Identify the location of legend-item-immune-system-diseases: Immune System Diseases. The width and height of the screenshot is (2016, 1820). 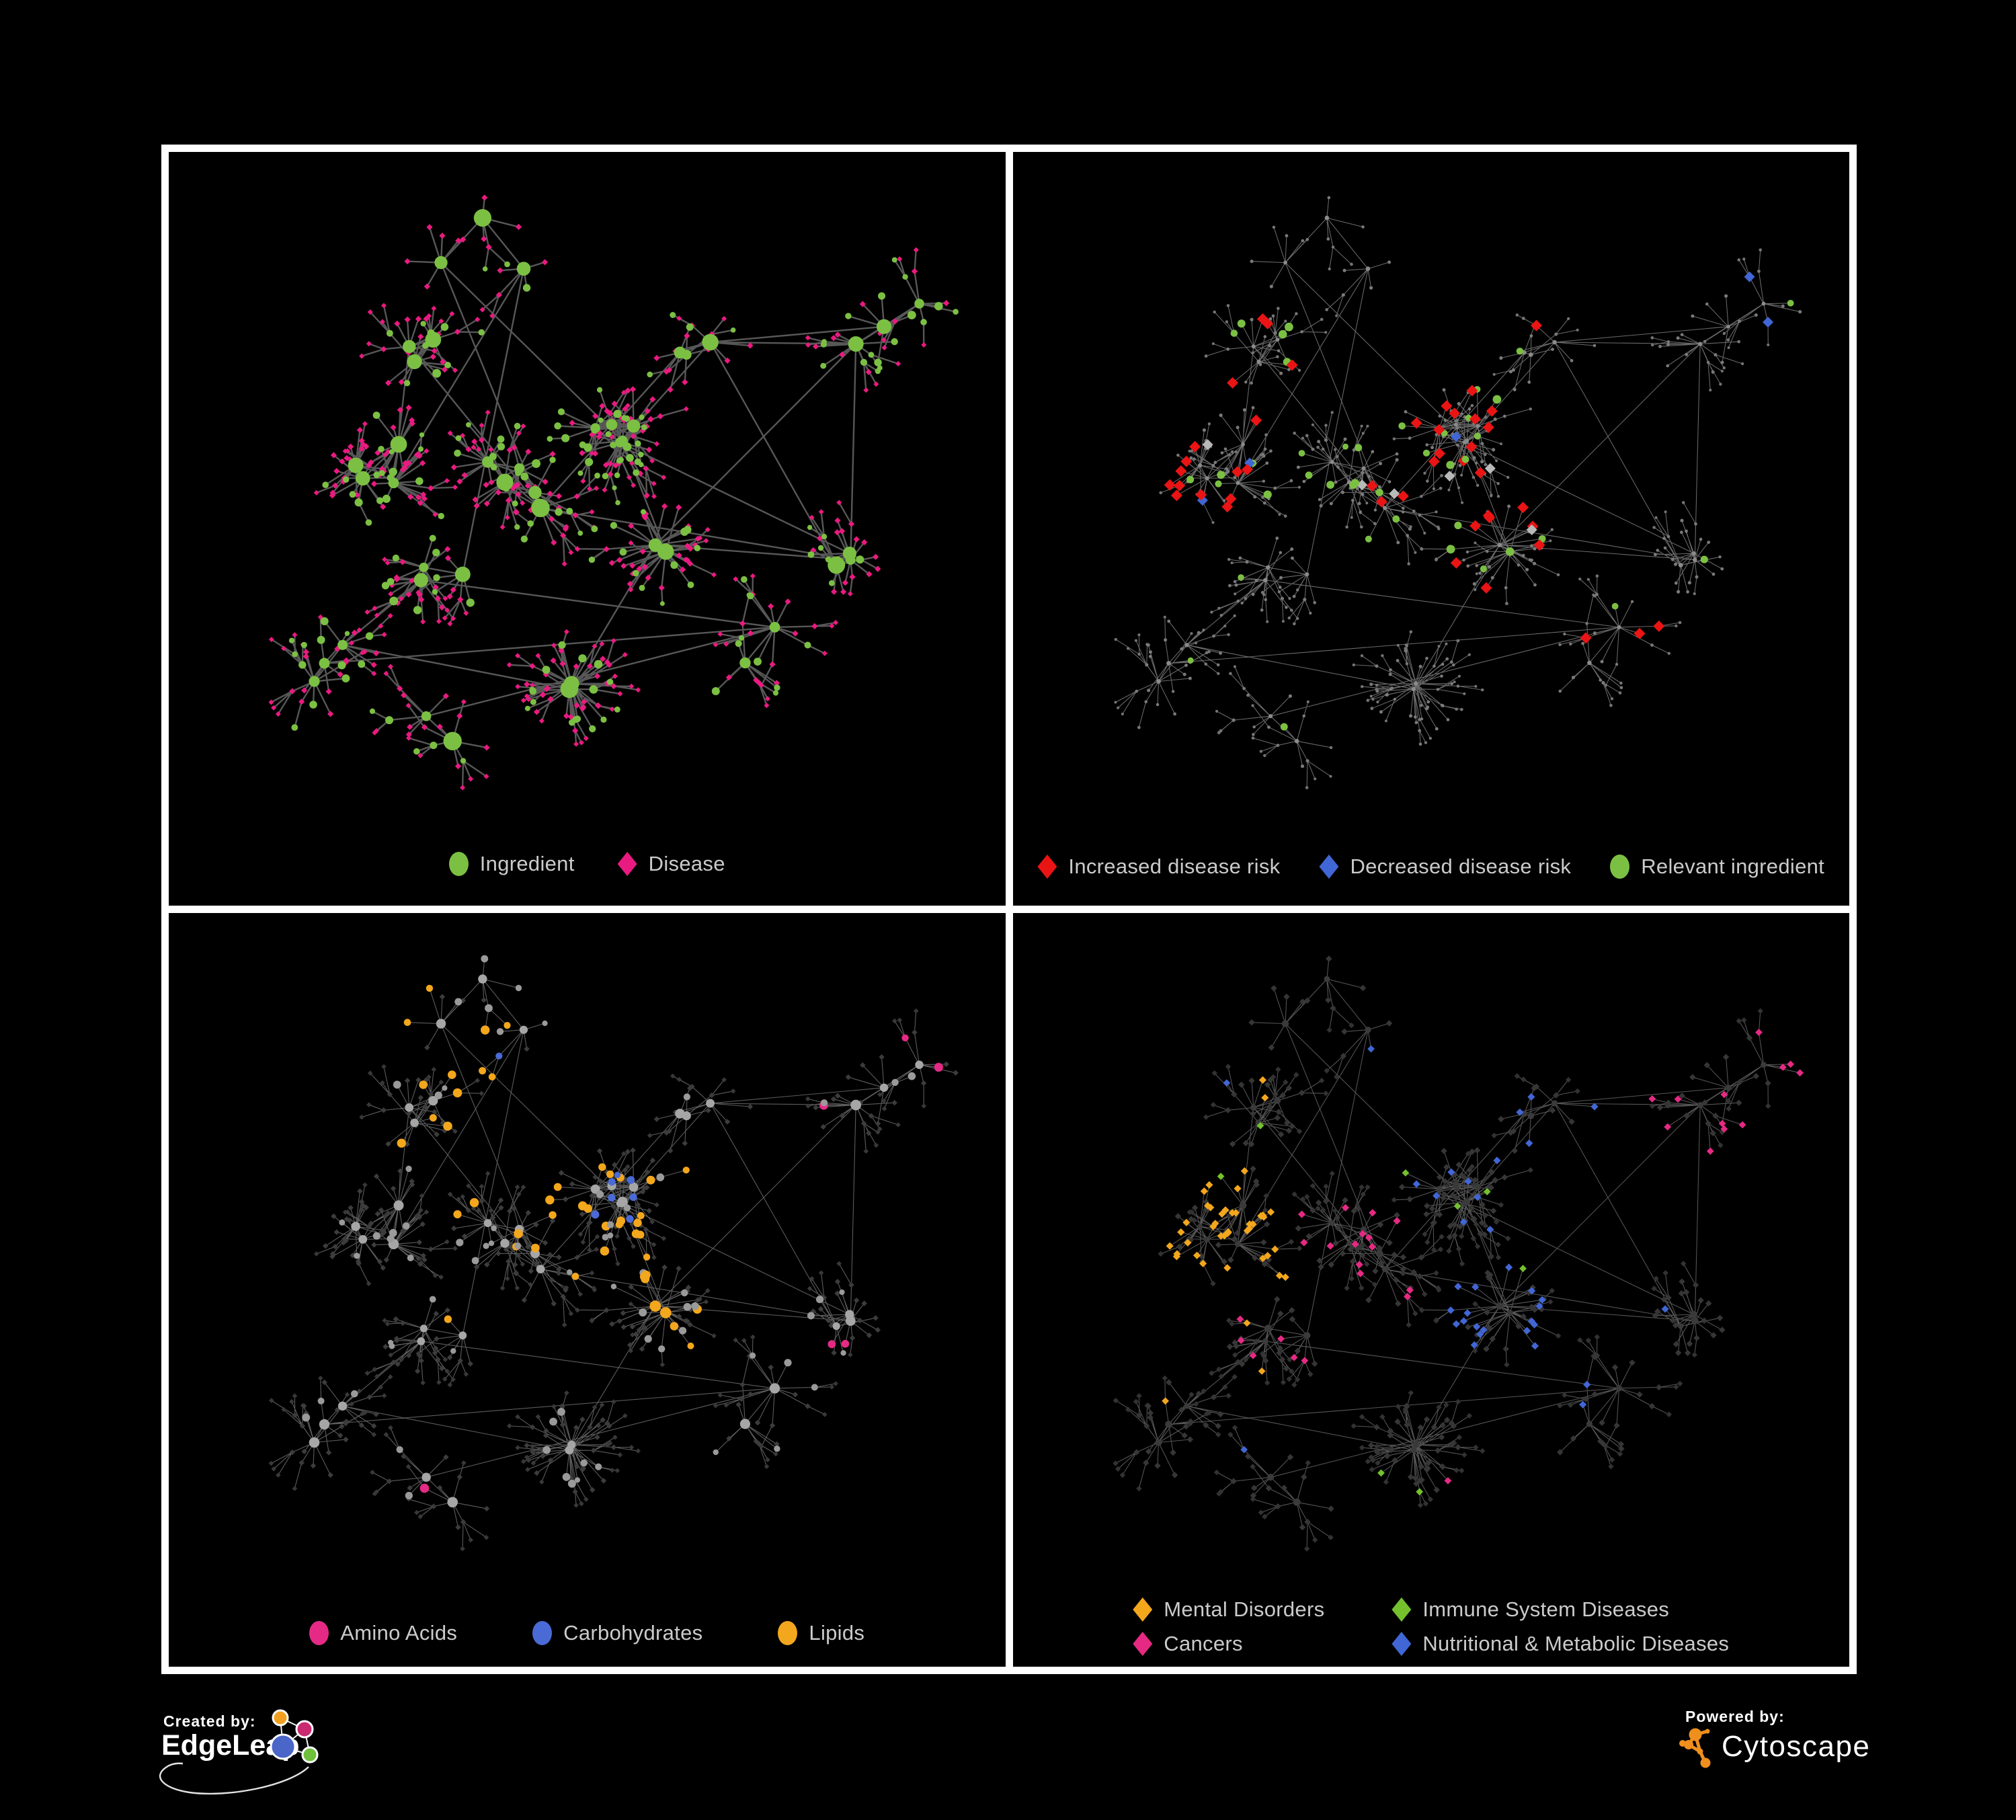
(1560, 1609).